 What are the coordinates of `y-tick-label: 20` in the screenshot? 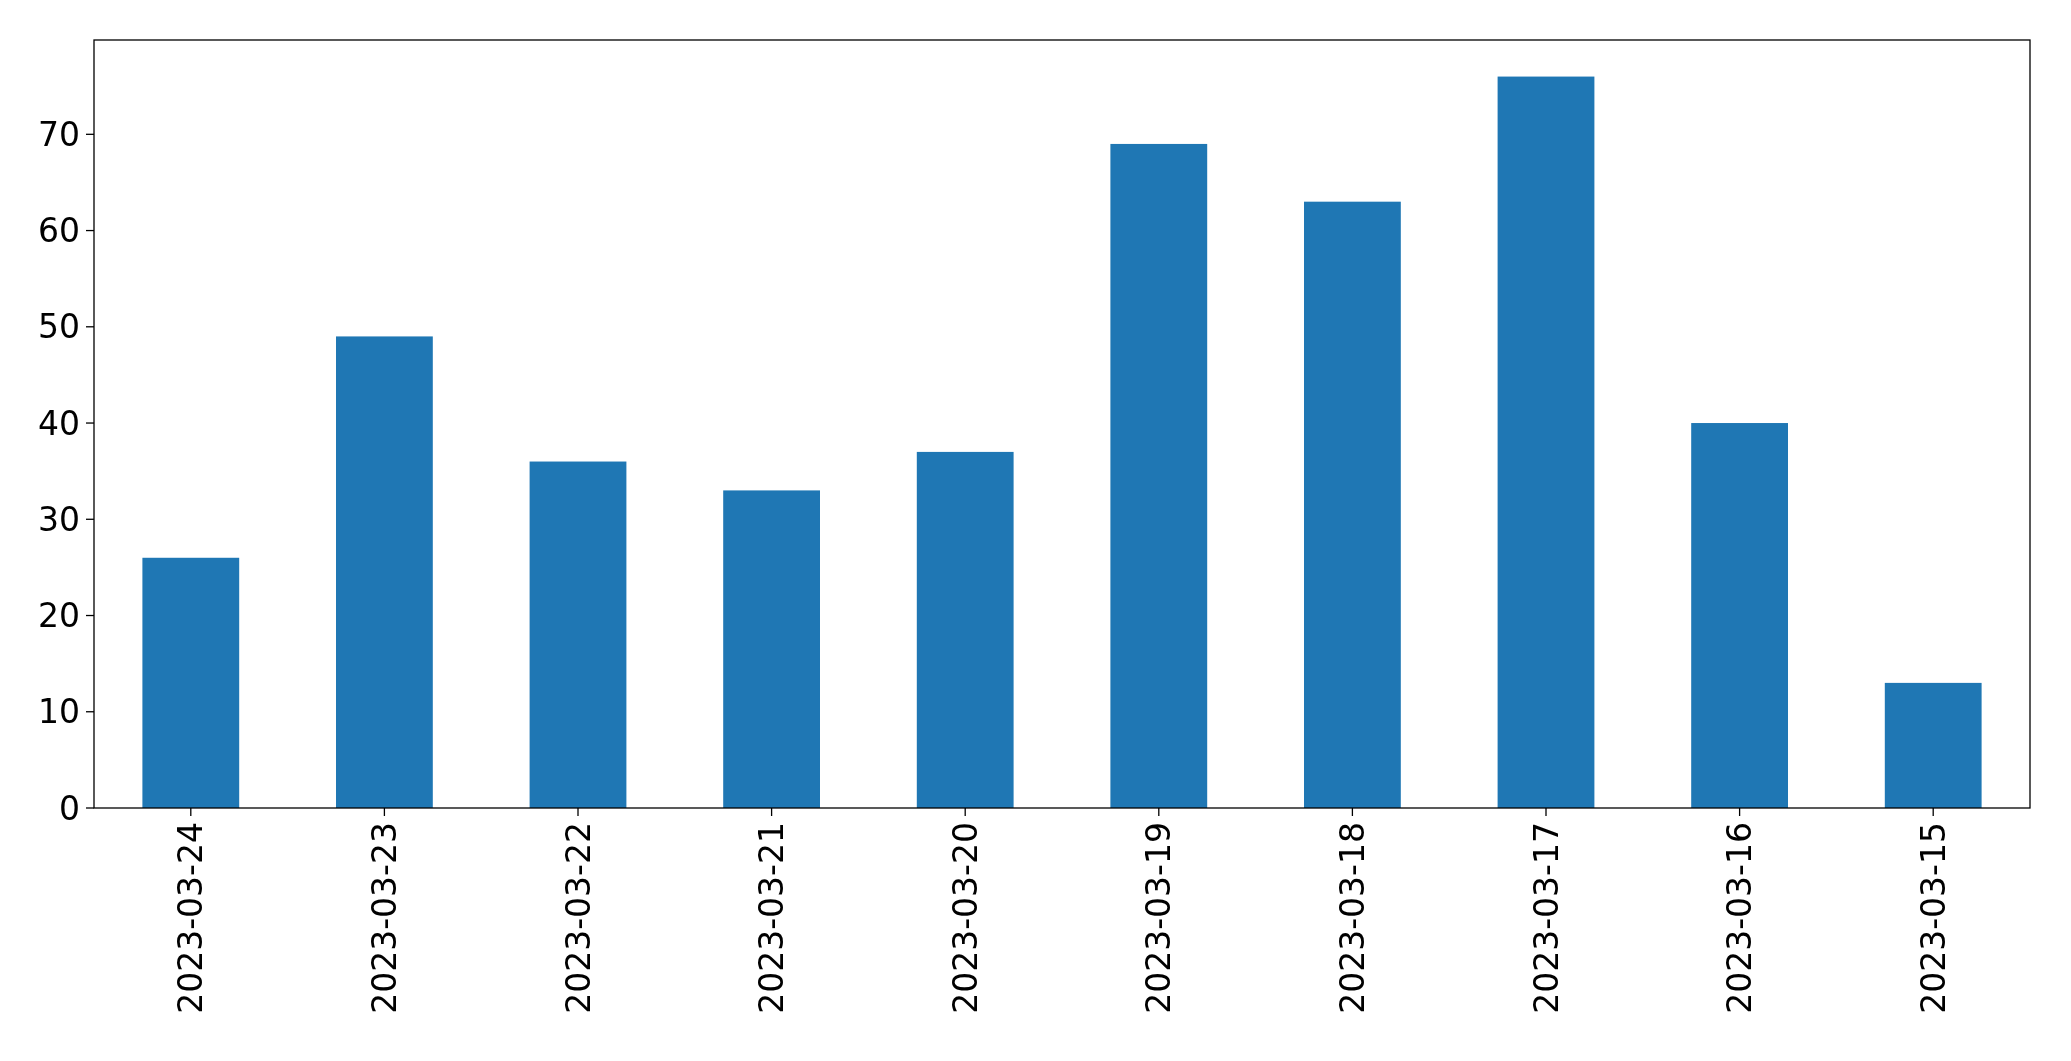 It's located at (59, 616).